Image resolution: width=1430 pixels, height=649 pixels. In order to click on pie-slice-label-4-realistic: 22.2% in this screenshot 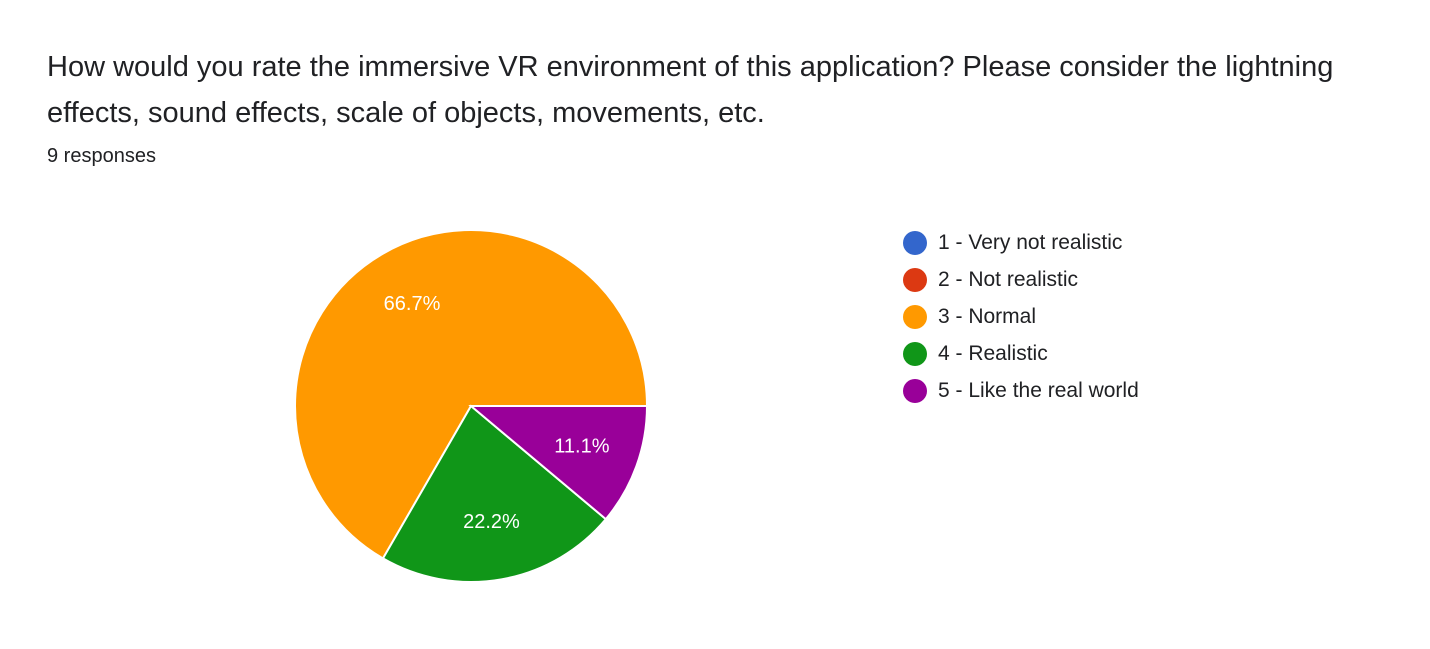, I will do `click(491, 522)`.